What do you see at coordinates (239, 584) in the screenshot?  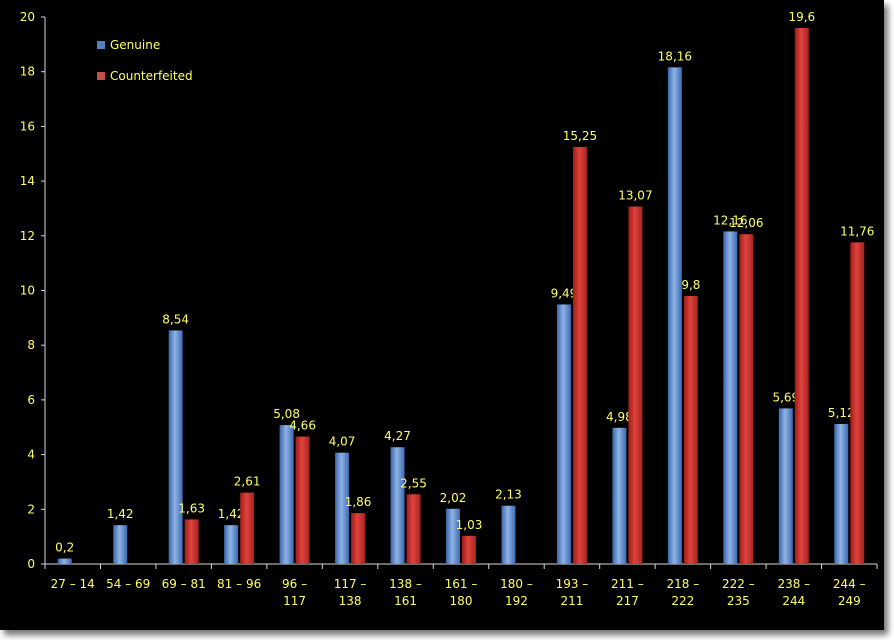 I see `x-tick-label: 81 – 96` at bounding box center [239, 584].